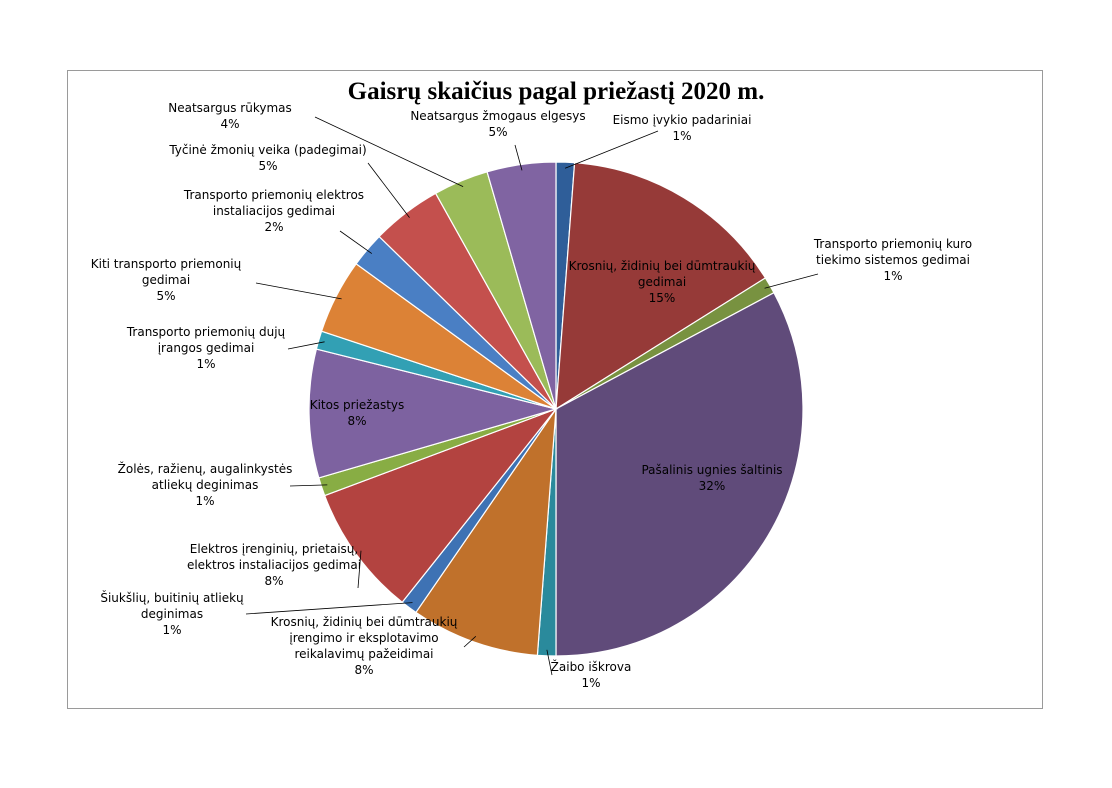 The image size is (1112, 788). I want to click on slice-name: Neatsargus žmogaus elgesys, so click(497, 116).